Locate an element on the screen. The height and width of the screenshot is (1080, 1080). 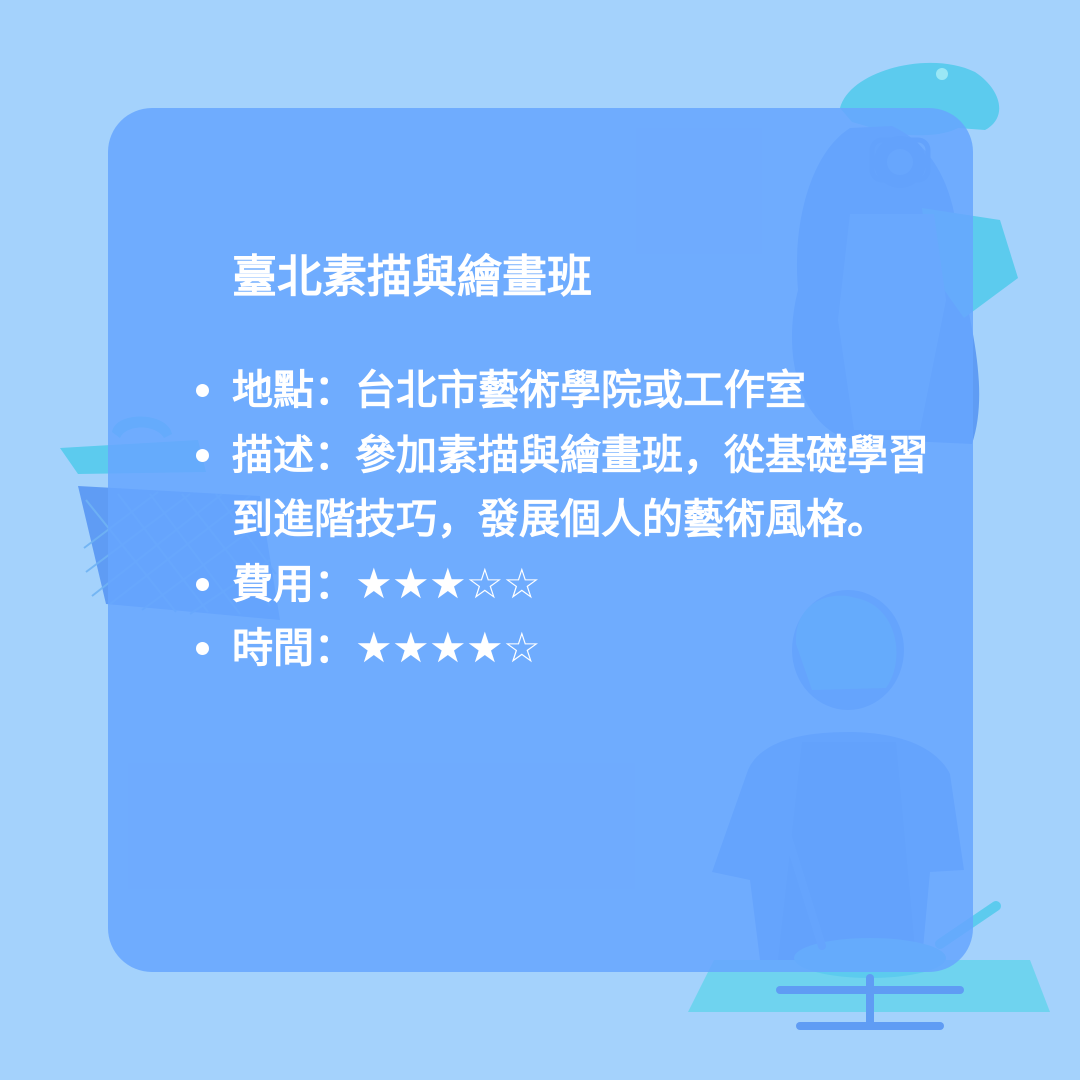
item-text: 台北市藝術學院或工作室 is located at coordinates (580, 390).